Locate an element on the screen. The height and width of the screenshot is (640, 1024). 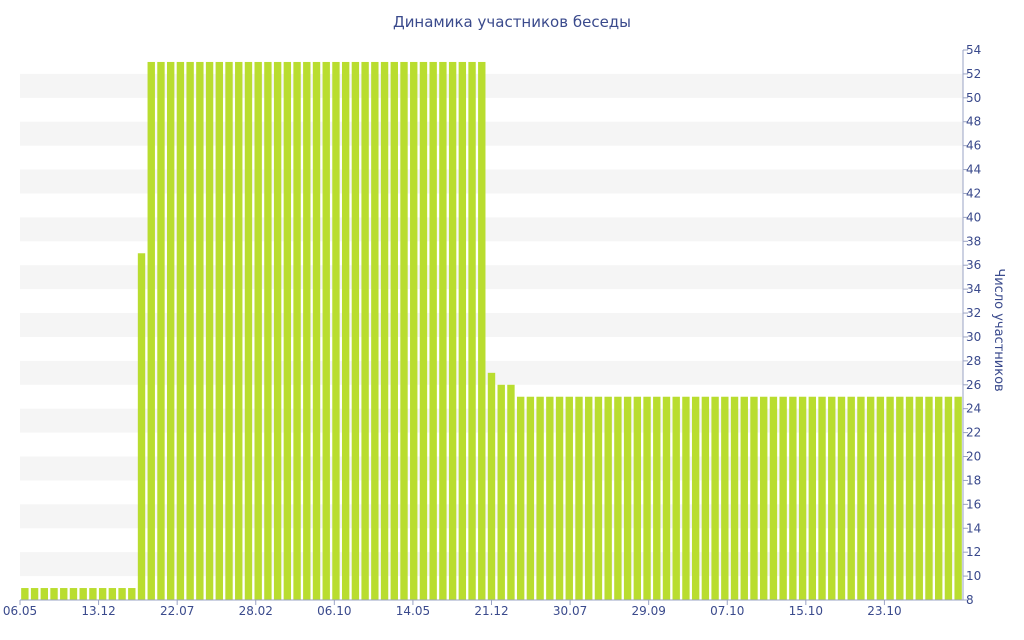
y-tick-label: 46 is located at coordinates (973, 146).